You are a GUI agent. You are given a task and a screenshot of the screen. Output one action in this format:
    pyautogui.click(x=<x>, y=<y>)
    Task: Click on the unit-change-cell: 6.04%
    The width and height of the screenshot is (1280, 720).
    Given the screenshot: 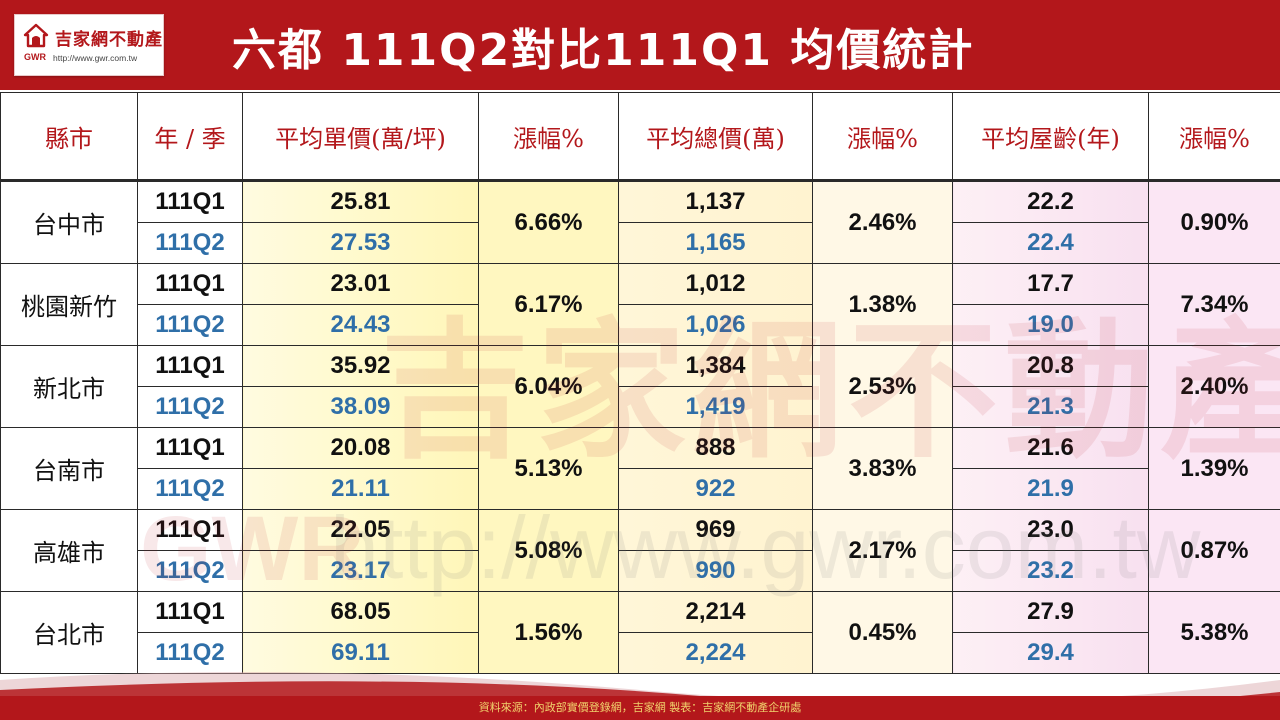 What is the action you would take?
    pyautogui.click(x=548, y=386)
    